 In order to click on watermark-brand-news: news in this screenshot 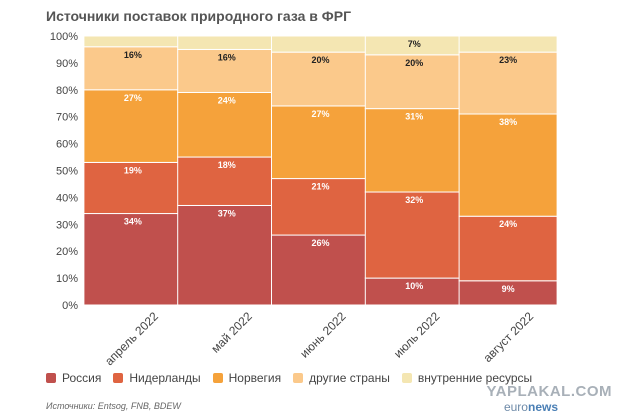, I will do `click(542, 407)`.